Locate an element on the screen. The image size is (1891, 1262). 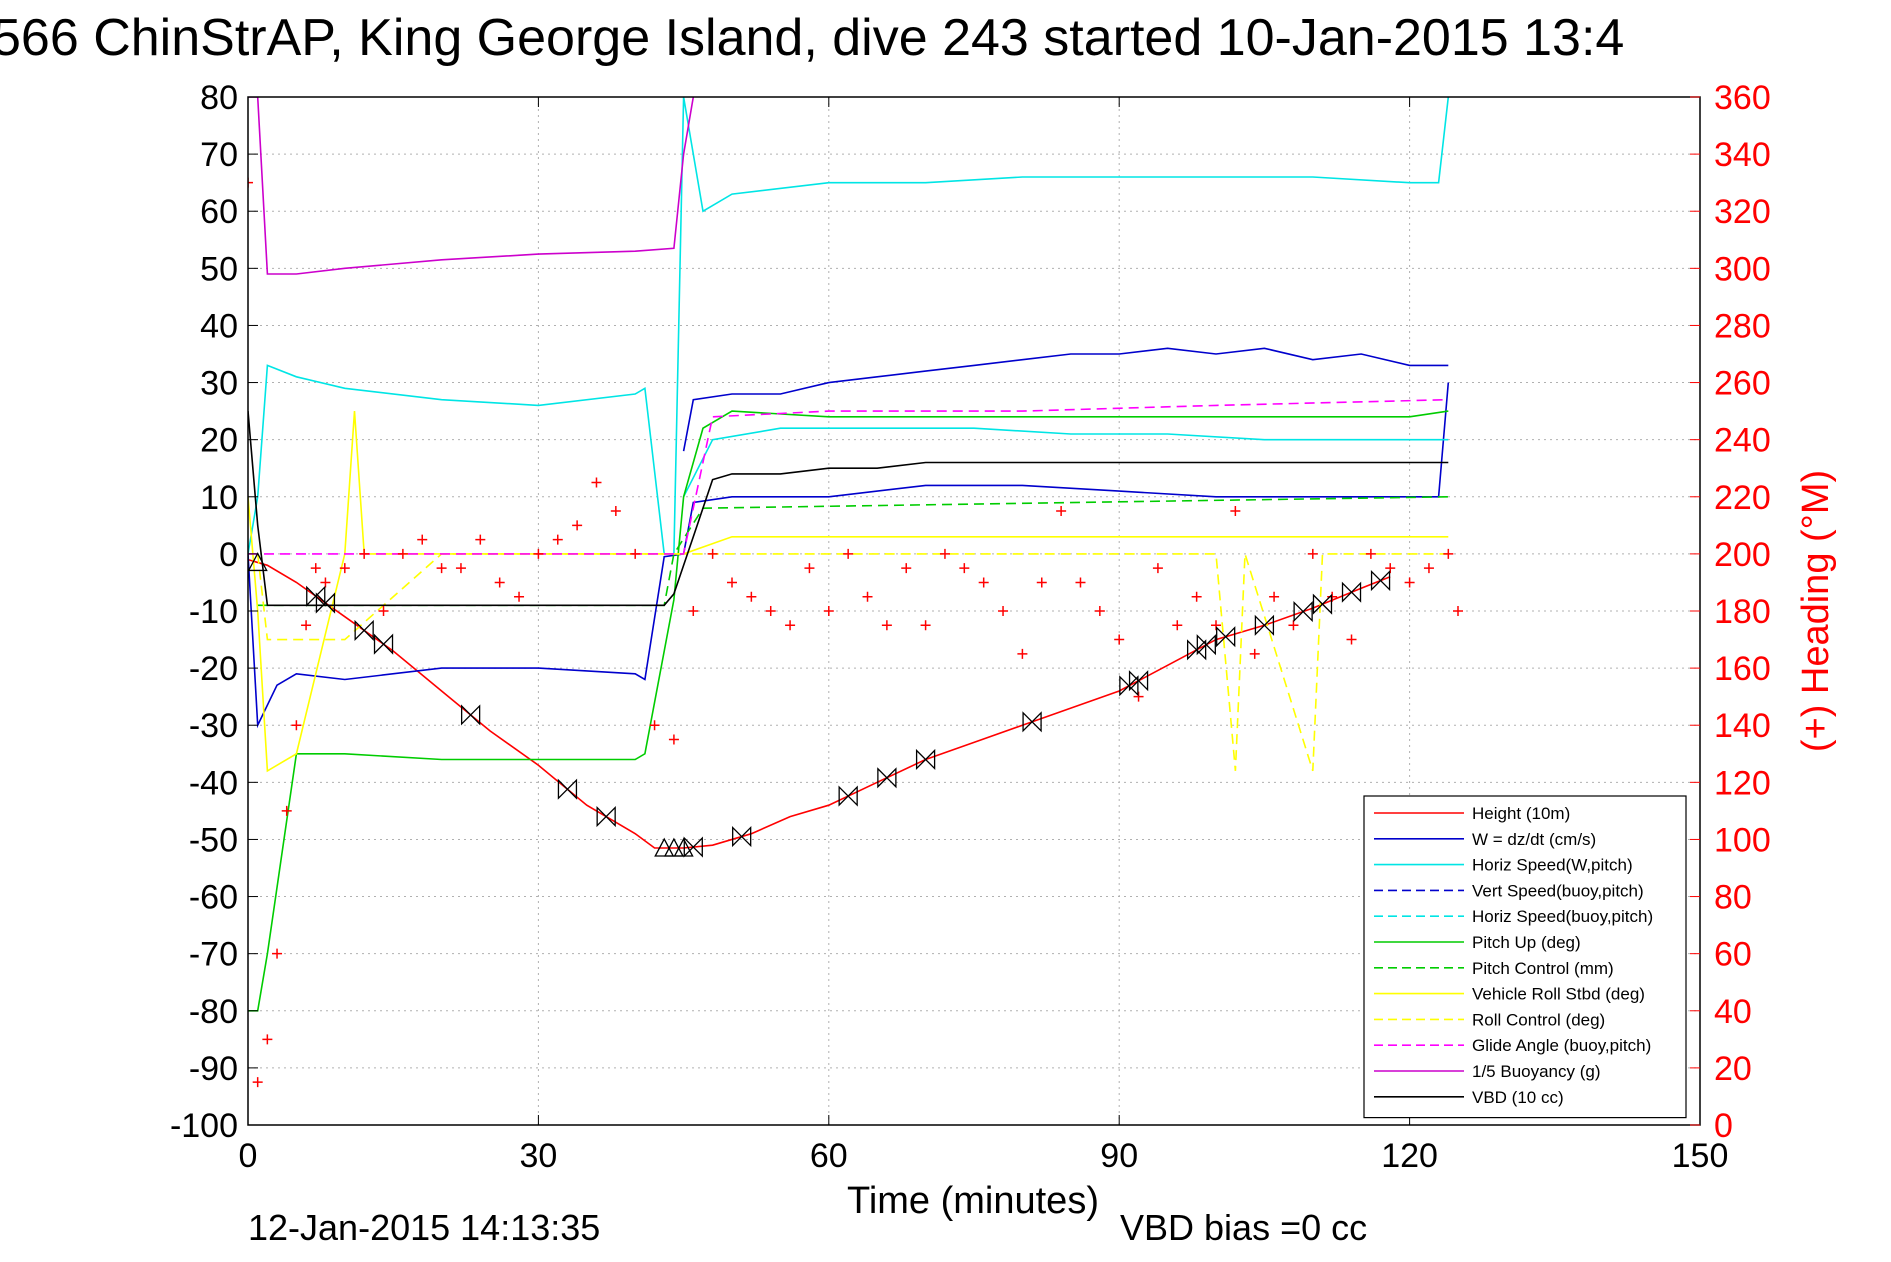
footer-date: 12-Jan-2015 14:13:35 is located at coordinates (424, 1227).